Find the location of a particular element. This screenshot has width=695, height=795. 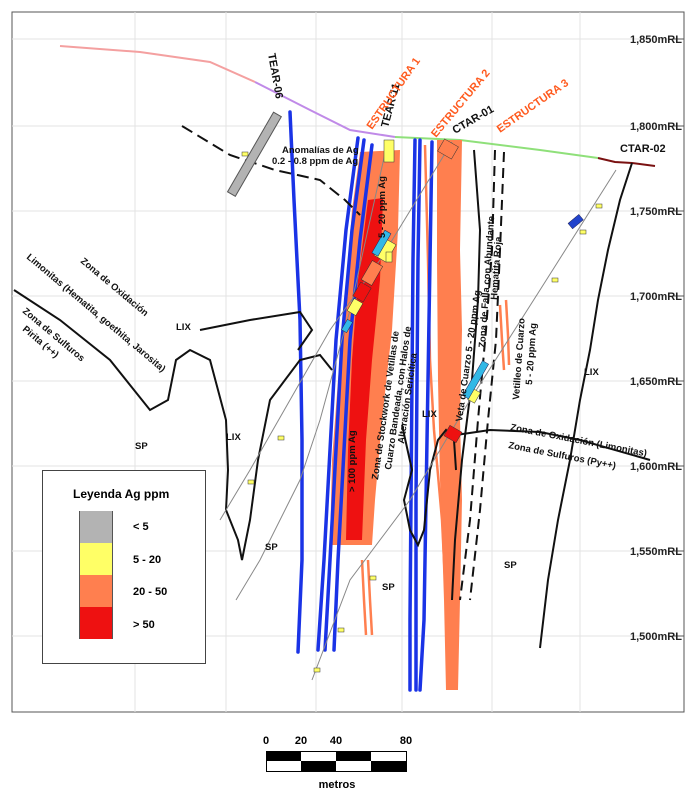

falla-line2: Hematita Roja is located at coordinates (496, 268).